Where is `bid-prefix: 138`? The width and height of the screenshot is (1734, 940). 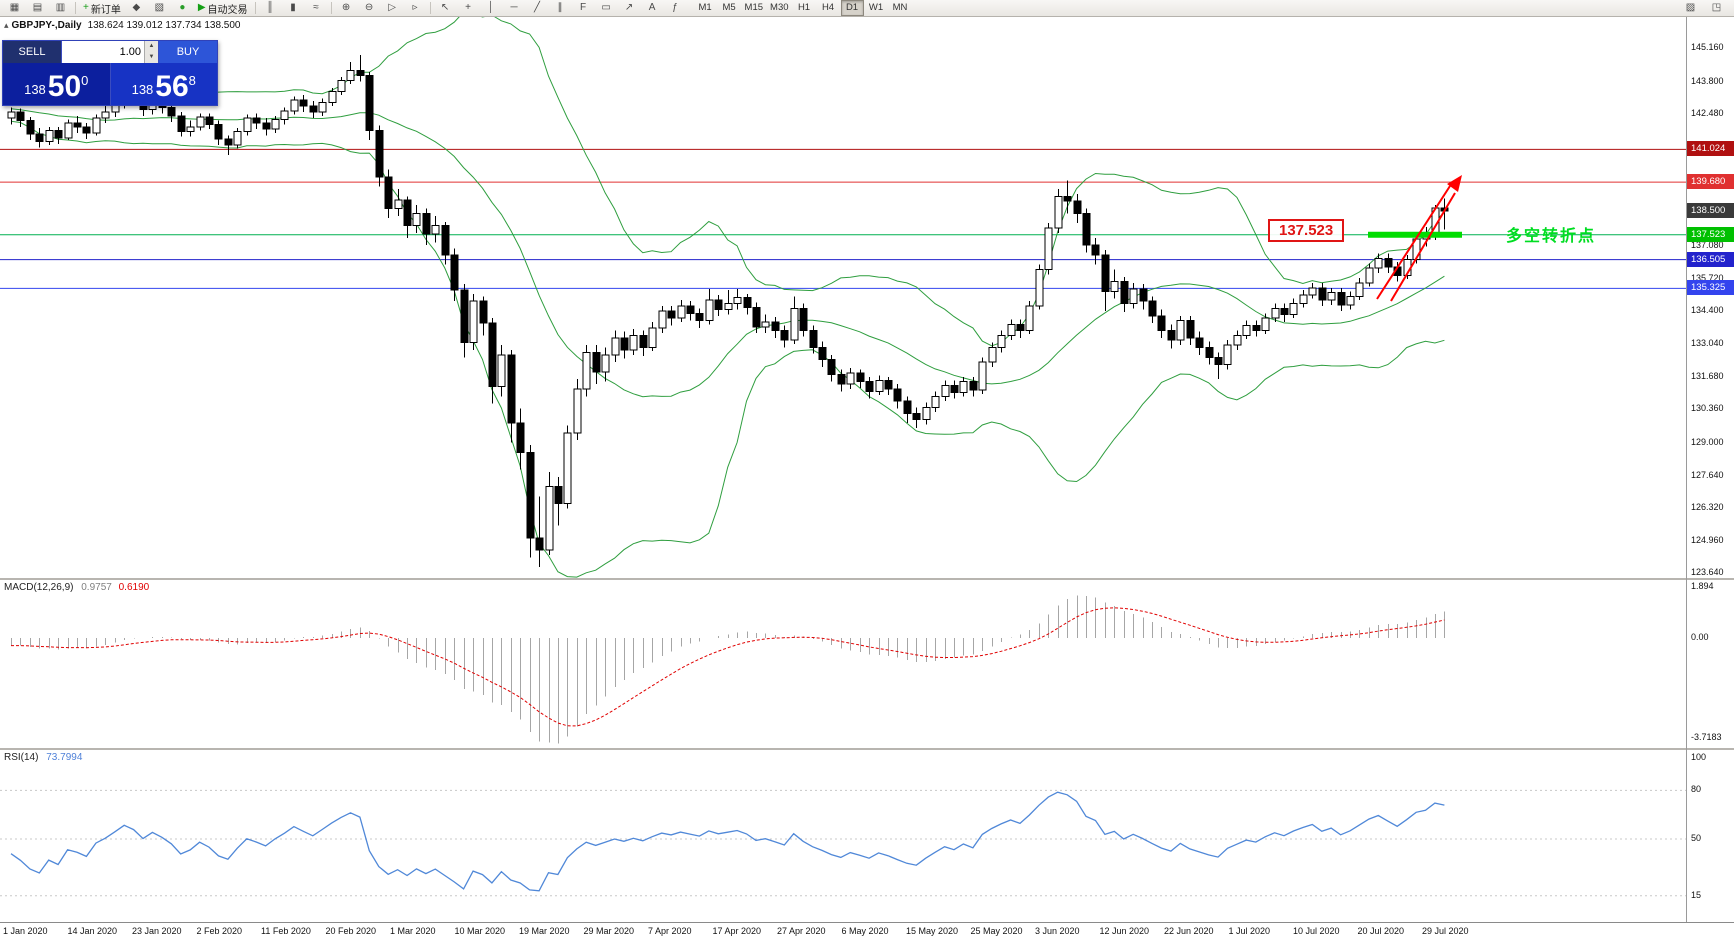
bid-prefix: 138 is located at coordinates (35, 89).